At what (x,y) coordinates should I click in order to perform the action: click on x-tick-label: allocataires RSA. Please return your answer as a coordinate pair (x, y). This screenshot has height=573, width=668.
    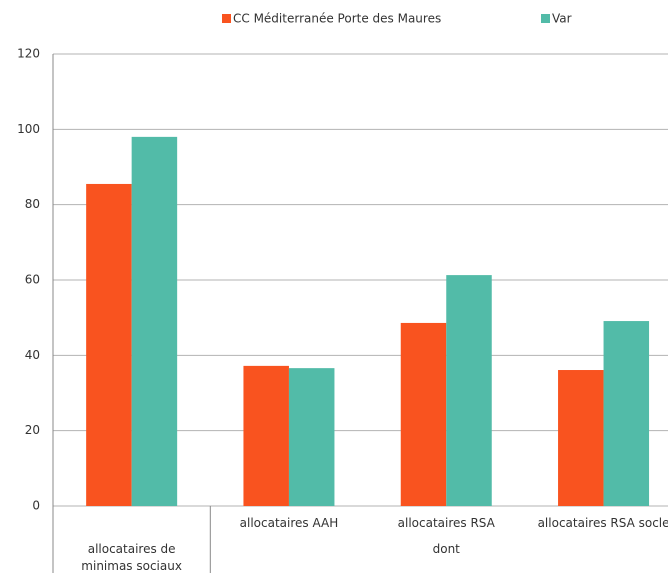
    Looking at the image, I should click on (446, 523).